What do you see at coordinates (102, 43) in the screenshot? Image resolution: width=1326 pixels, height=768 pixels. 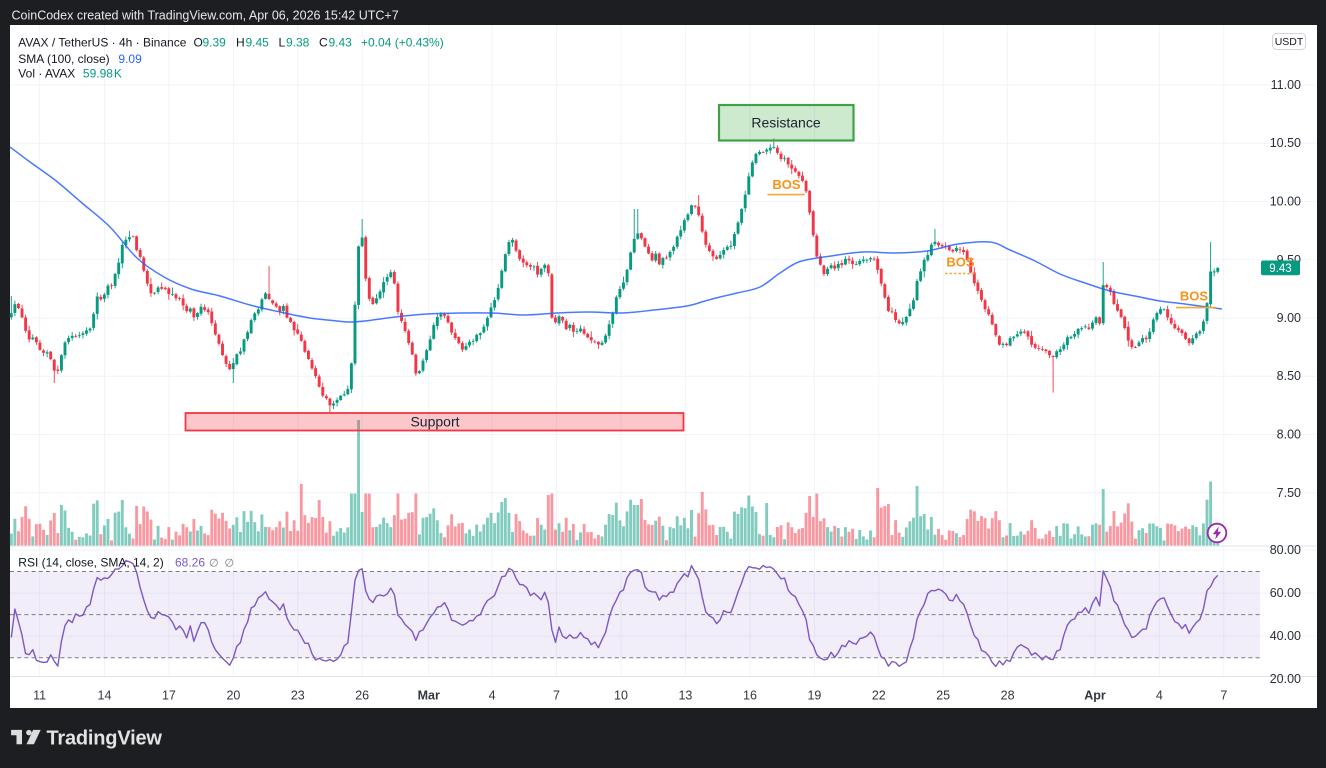 I see `svg-text: AVAX / TetherUS · 4h · Binance` at bounding box center [102, 43].